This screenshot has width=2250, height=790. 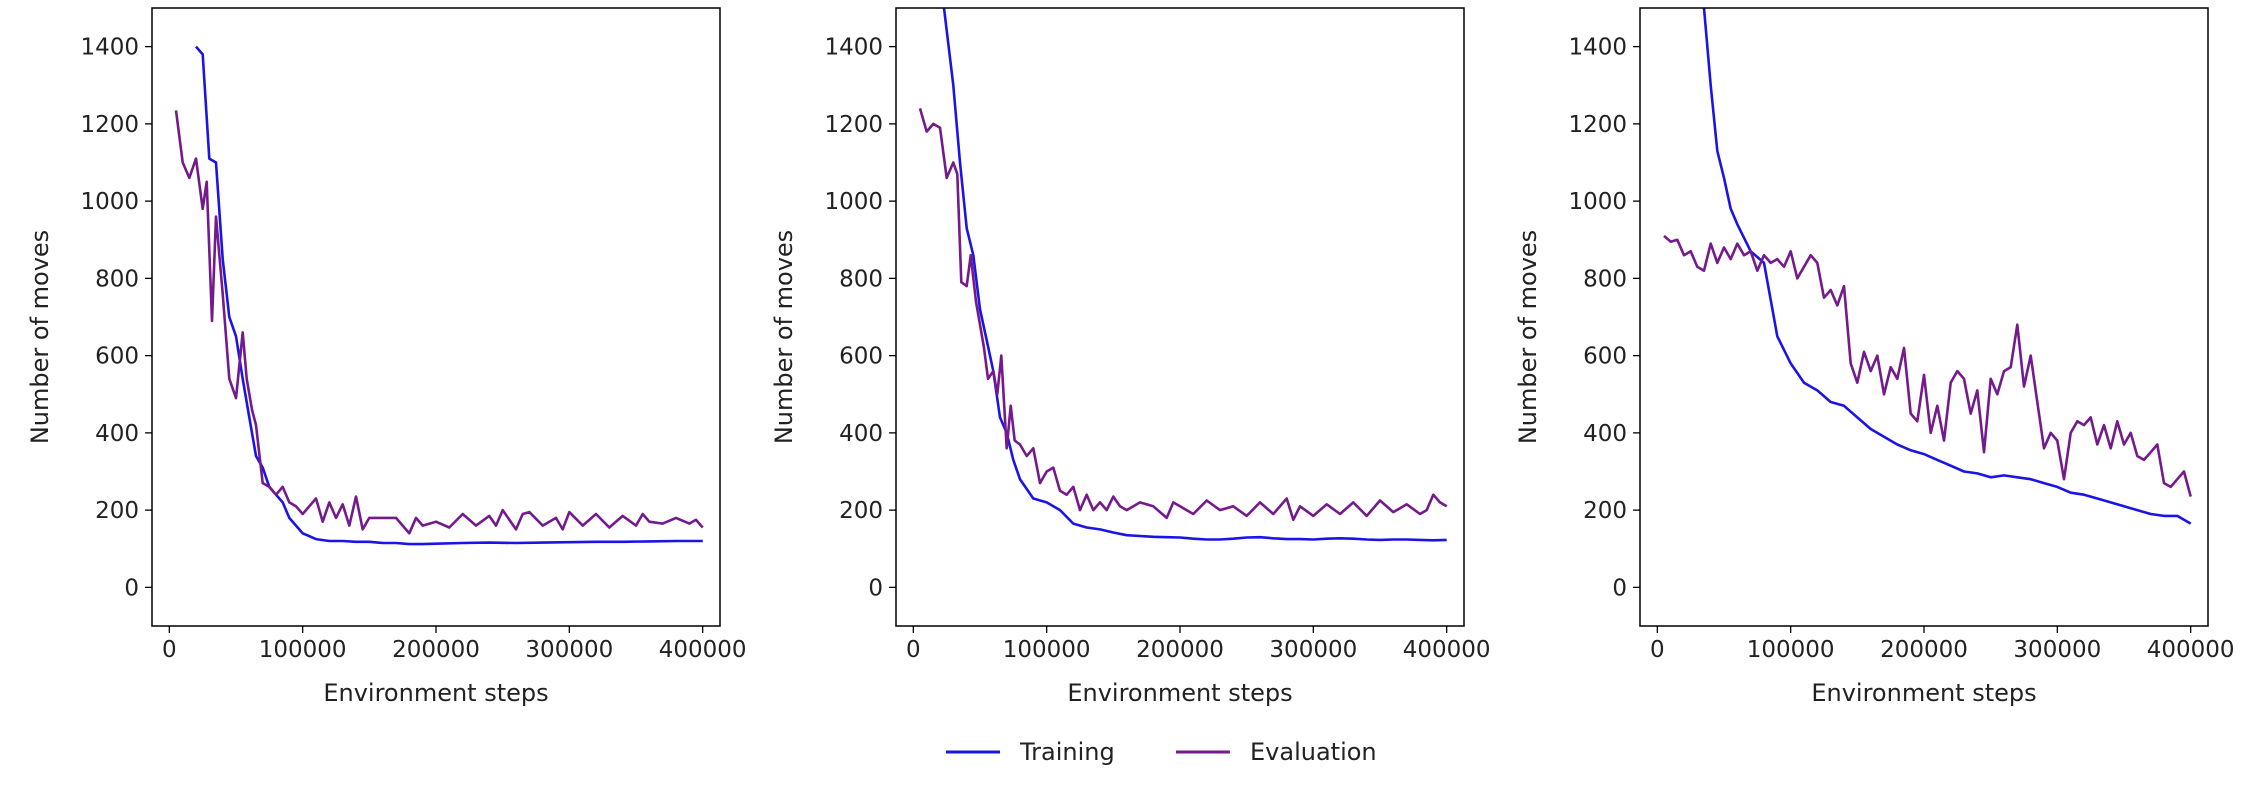 I want to click on legend: Training Evaluation, so click(x=1161, y=752).